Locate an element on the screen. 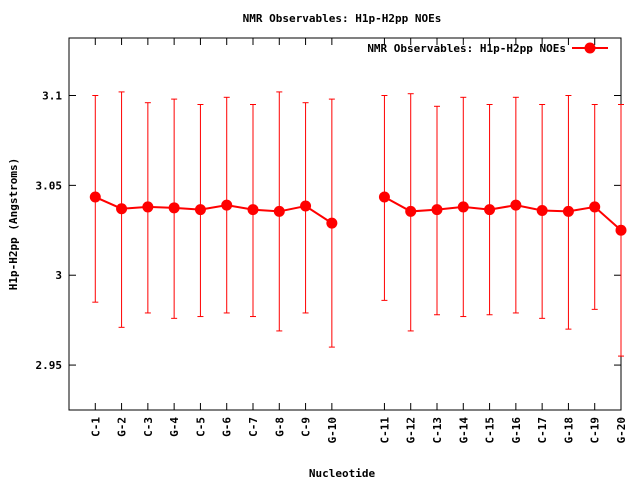 The height and width of the screenshot is (480, 640). y-tick-label: 3.1 is located at coordinates (52, 96).